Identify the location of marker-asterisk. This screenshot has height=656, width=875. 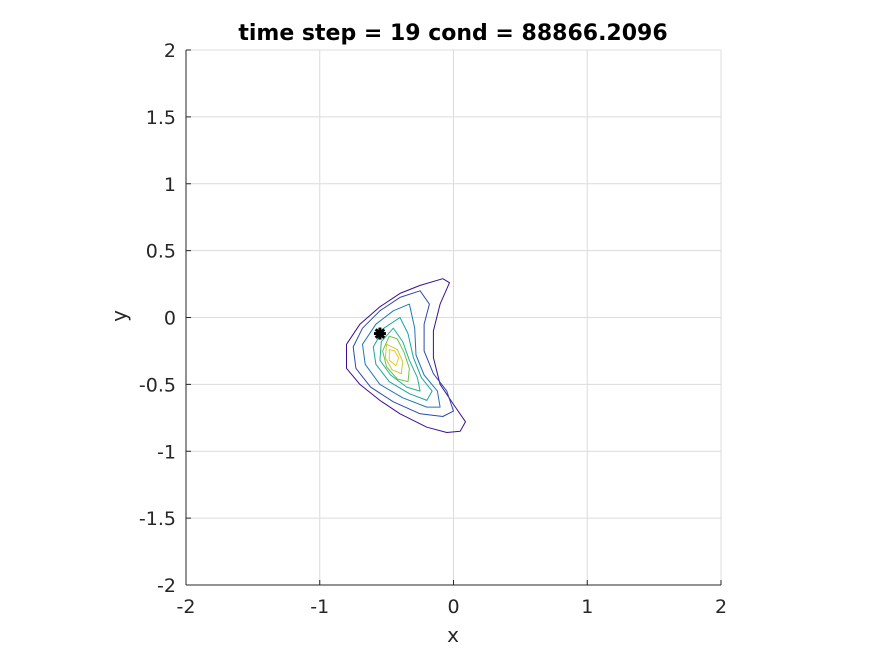
(379, 333).